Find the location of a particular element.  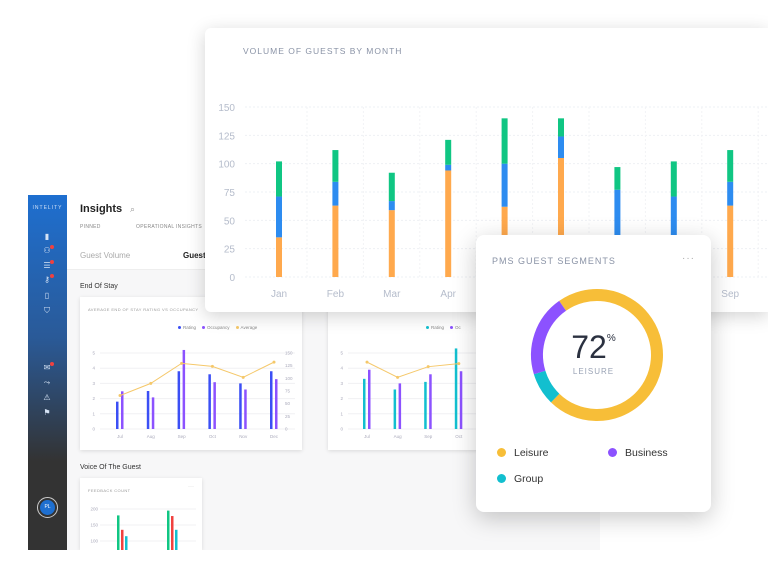

x-tick-label: Apr is located at coordinates (448, 294).